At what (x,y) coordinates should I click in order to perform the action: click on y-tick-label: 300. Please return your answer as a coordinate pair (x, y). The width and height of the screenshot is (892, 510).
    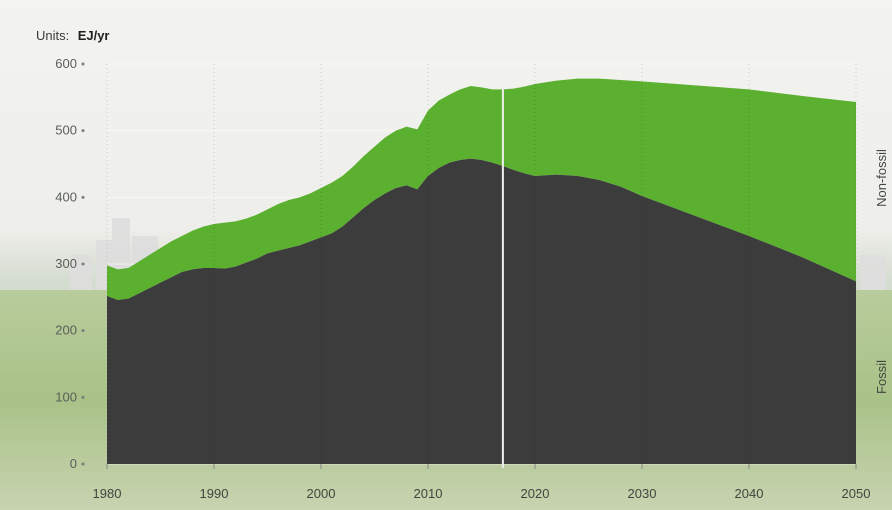
    Looking at the image, I should click on (66, 263).